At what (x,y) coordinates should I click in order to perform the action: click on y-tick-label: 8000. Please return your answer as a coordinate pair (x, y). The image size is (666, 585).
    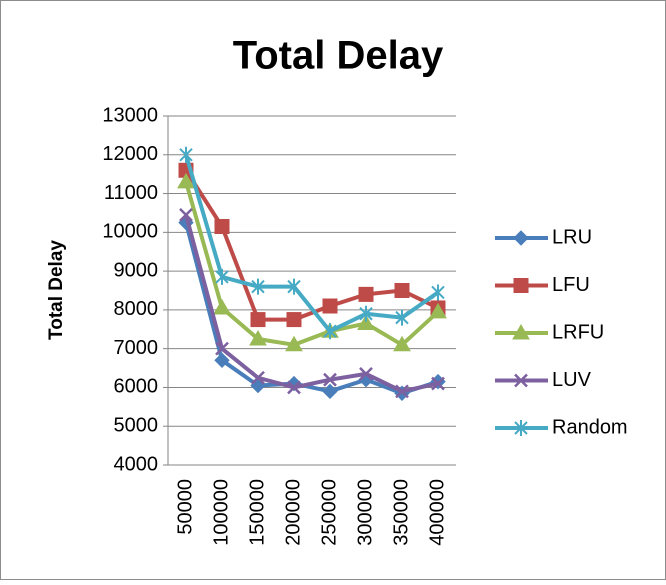
    Looking at the image, I should click on (136, 309).